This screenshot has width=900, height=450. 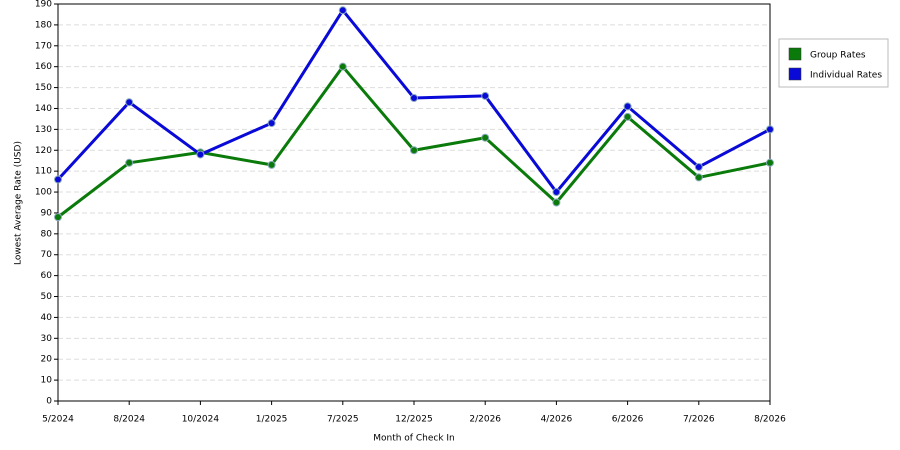 What do you see at coordinates (47, 297) in the screenshot?
I see `y-tick-label: 50` at bounding box center [47, 297].